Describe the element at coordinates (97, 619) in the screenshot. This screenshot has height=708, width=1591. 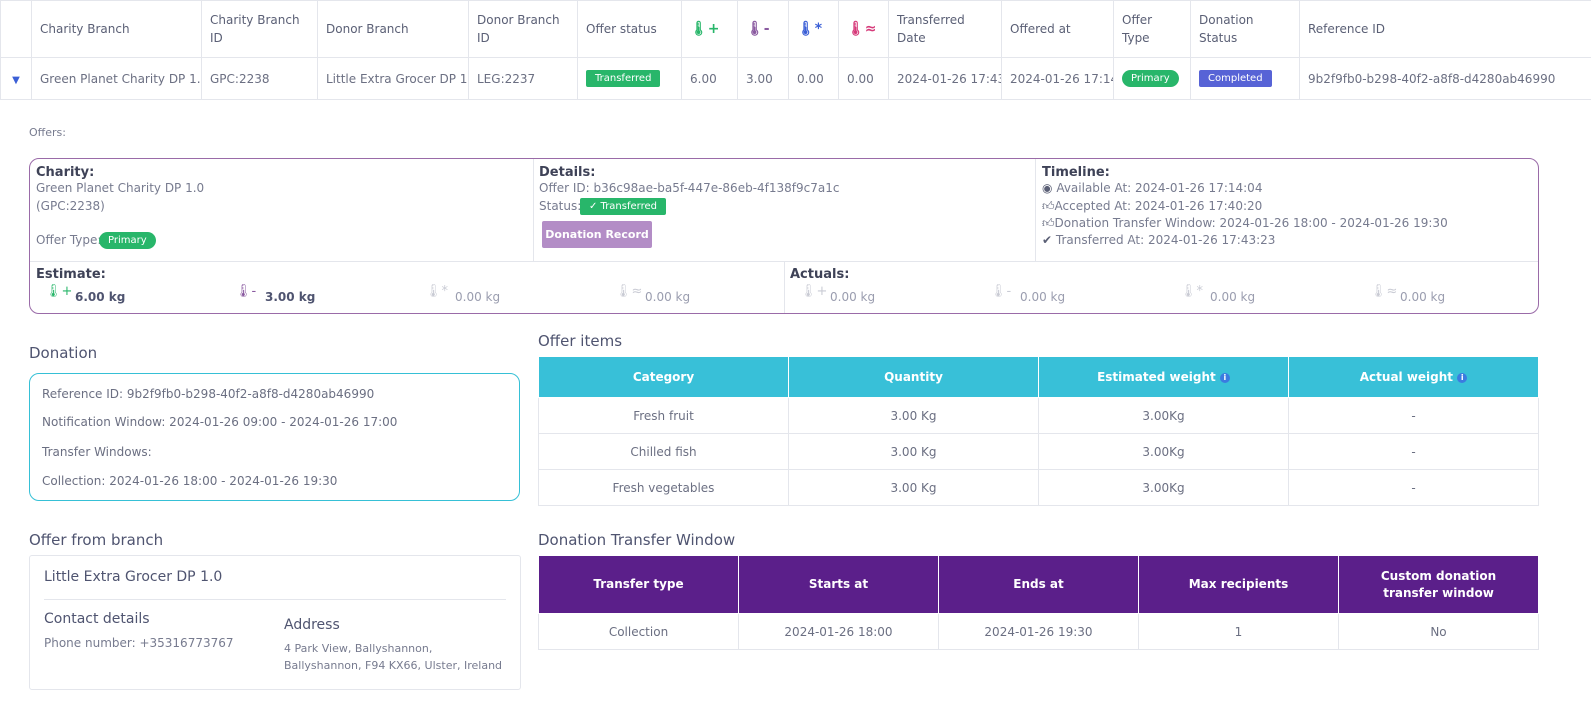
I see `contact-title: Contact details` at that location.